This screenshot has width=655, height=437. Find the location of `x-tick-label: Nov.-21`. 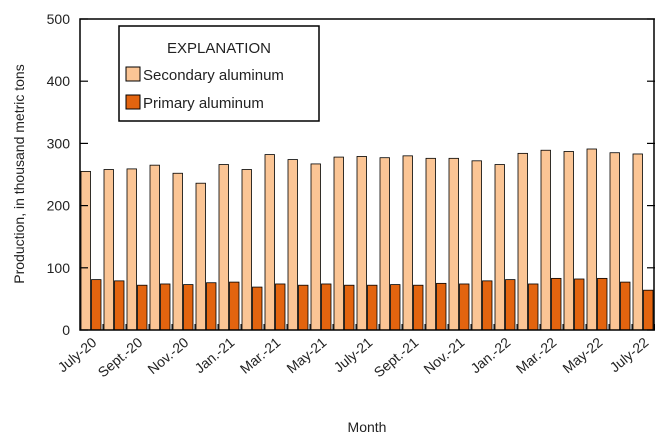

x-tick-label: Nov.-21 is located at coordinates (443, 355).